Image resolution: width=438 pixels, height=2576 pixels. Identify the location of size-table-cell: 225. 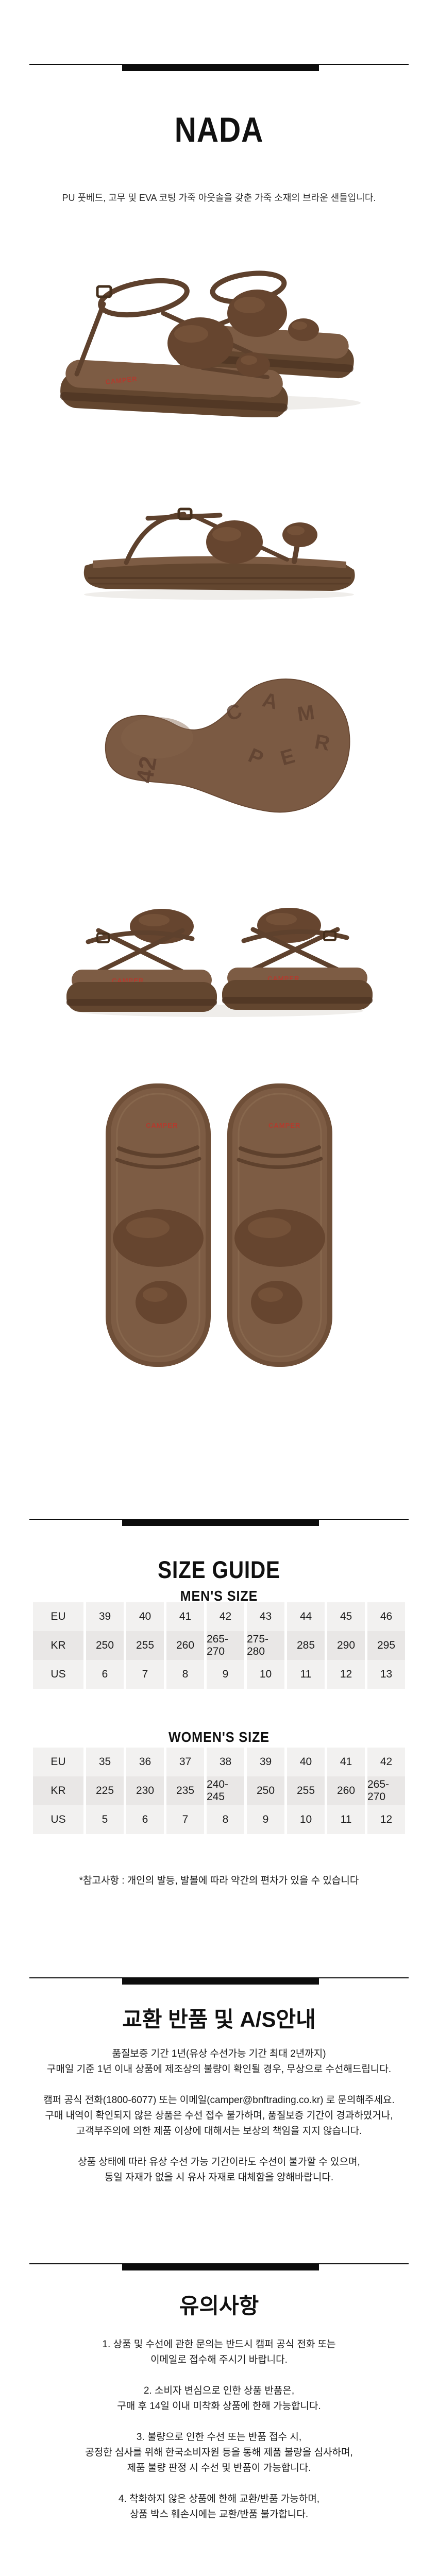
(105, 1790).